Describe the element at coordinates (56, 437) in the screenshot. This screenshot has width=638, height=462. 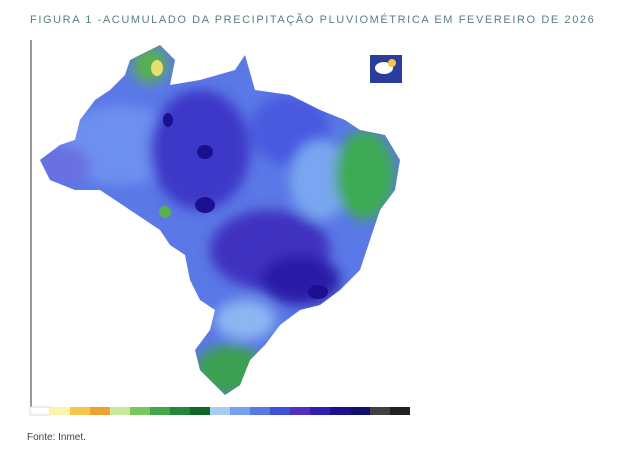
I see `source-note: Fonte: Inmet.` at that location.